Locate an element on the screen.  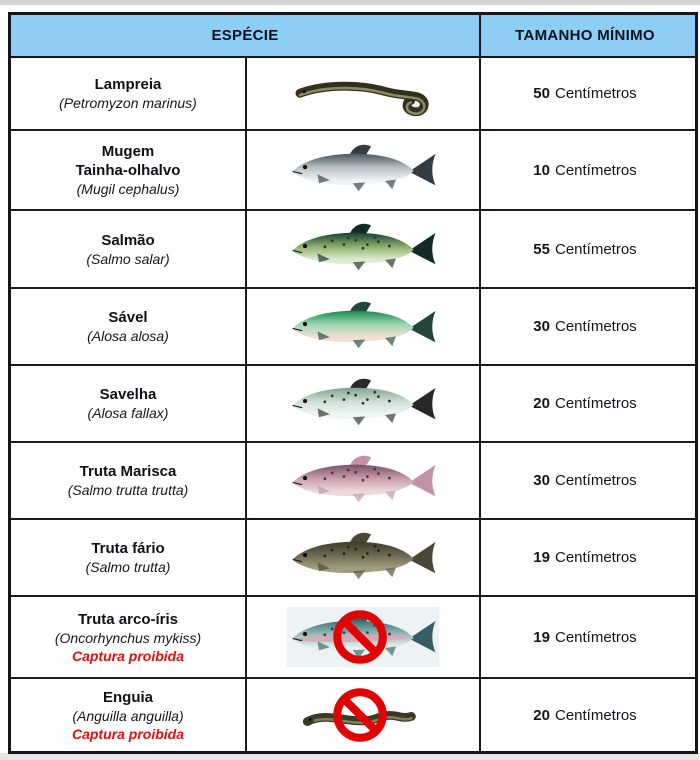
minimum-size-cell: 55 Centímetros is located at coordinates (585, 249).